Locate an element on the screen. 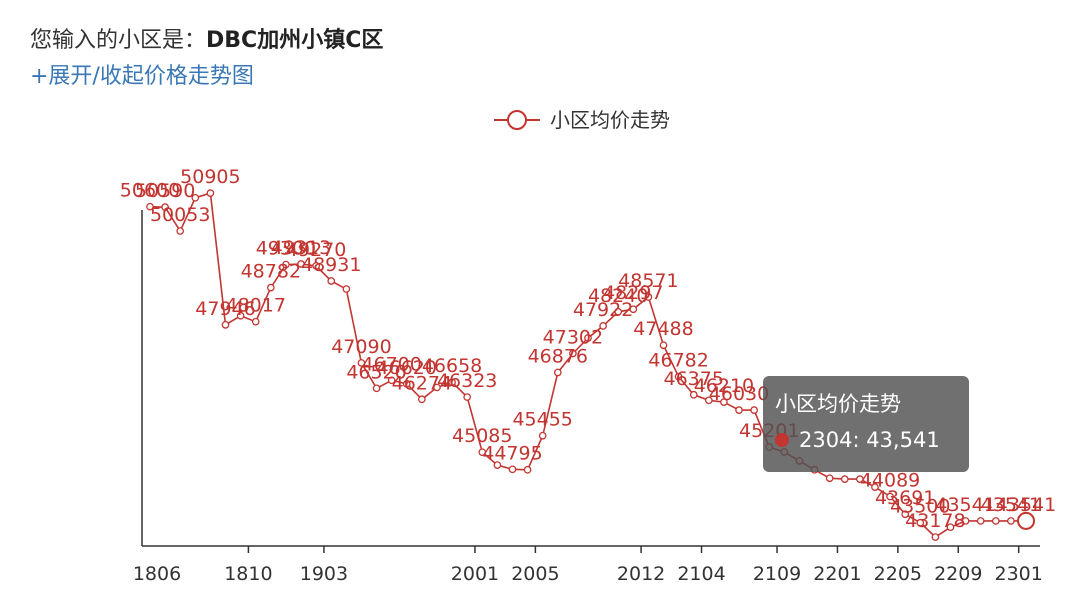 The height and width of the screenshot is (600, 1080). data-label: 47922 is located at coordinates (603, 310).